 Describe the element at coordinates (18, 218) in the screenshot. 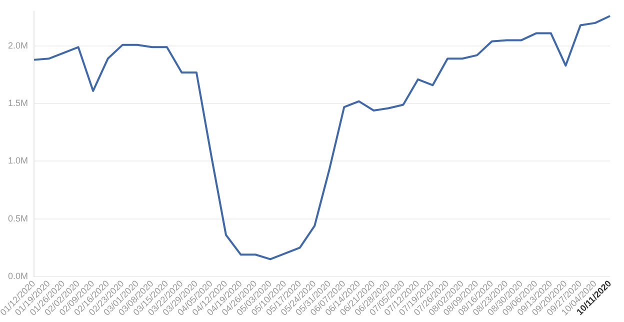

I see `y-tick-label: 0.5M` at that location.